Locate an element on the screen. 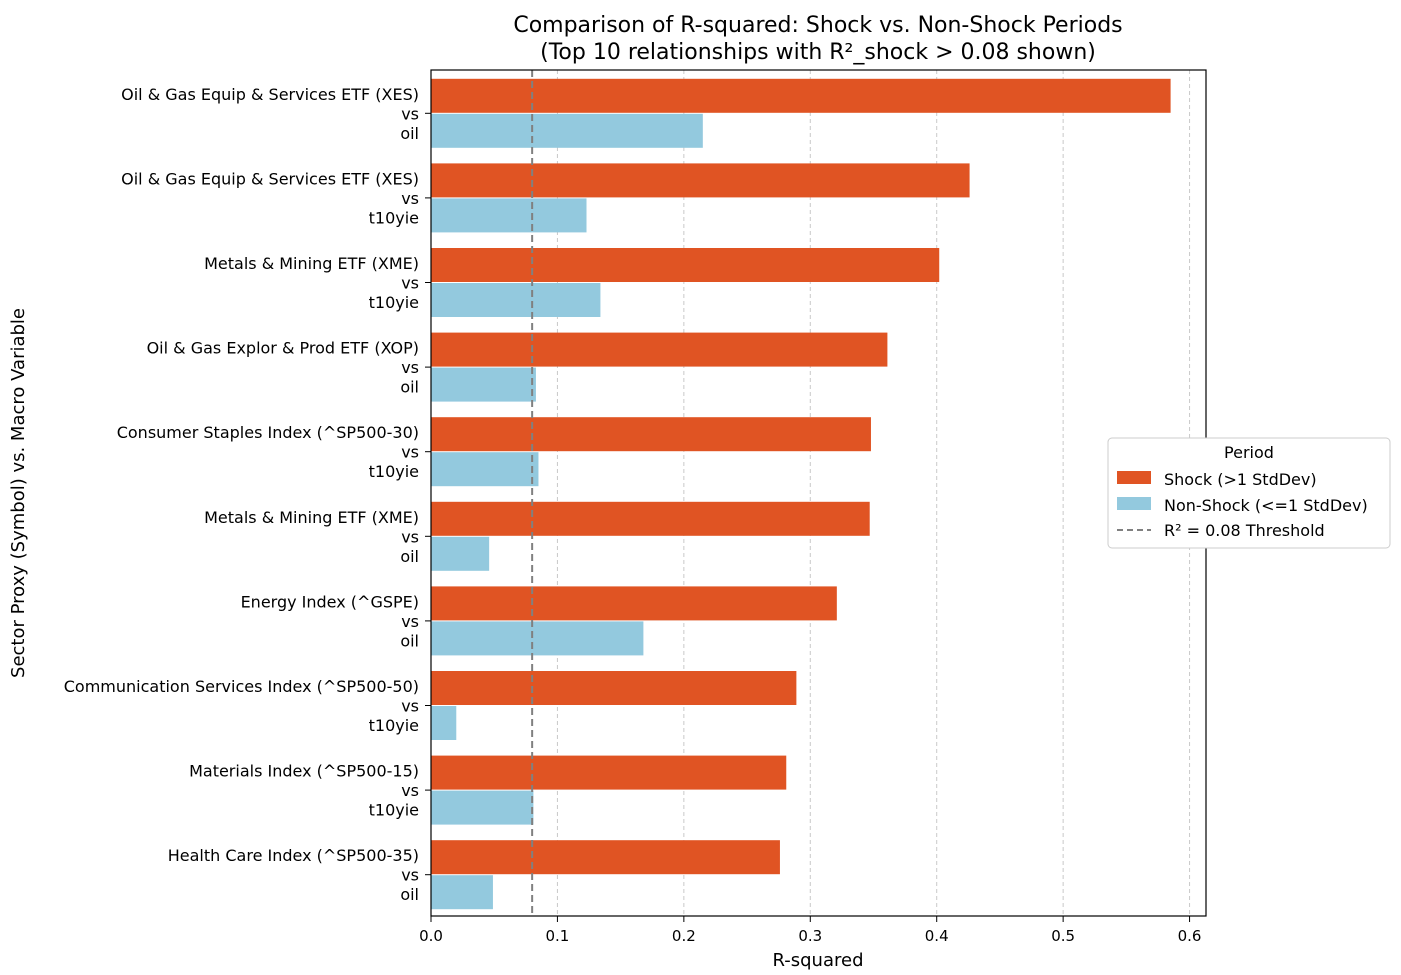 The width and height of the screenshot is (1401, 975). legend-title: Period is located at coordinates (1249, 452).